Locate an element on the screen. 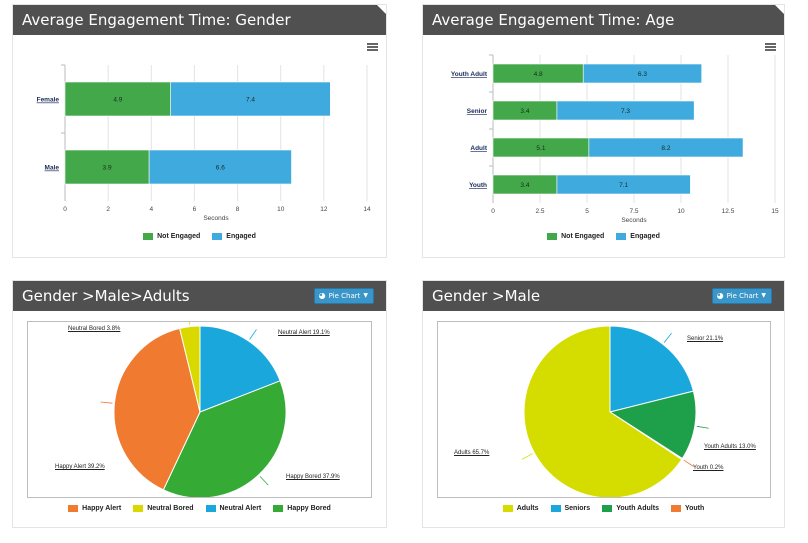 Image resolution: width=808 pixels, height=543 pixels. data-label: 7.1 is located at coordinates (623, 185).